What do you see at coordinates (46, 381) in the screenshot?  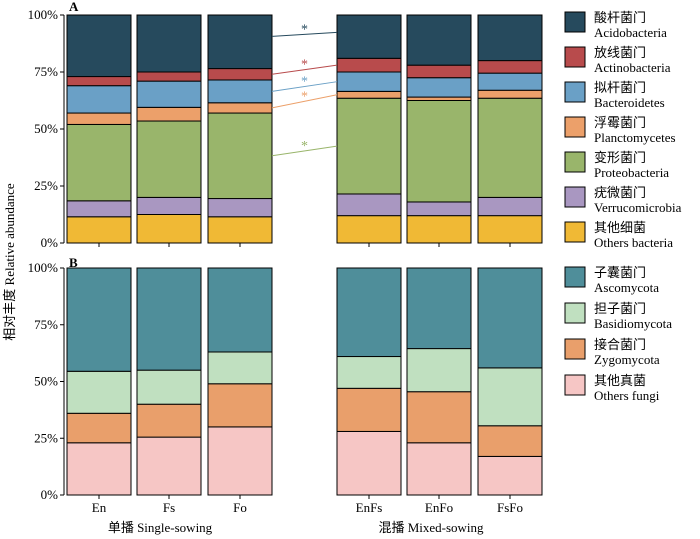 I see `y-tick-label-b-2: 50%` at bounding box center [46, 381].